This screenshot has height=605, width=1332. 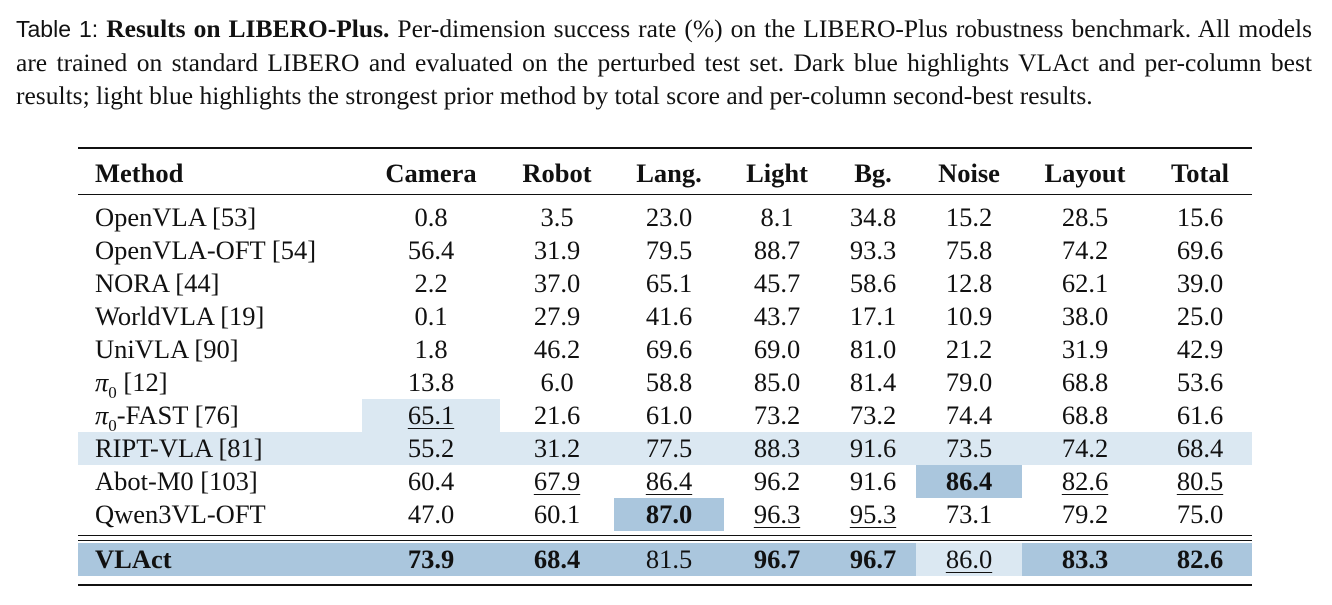 I want to click on value-cell: 1.8, so click(x=431, y=349).